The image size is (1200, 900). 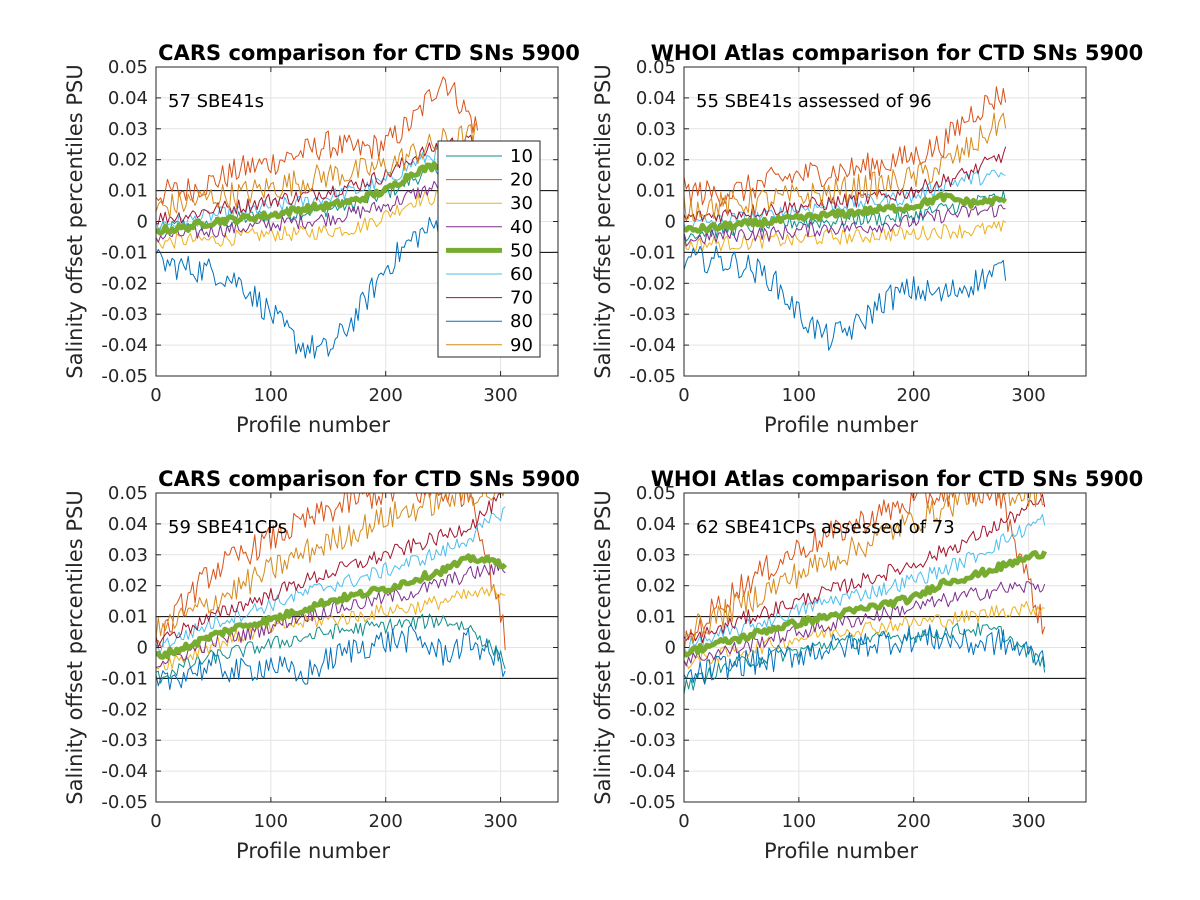 I want to click on legend-label-20: 20, so click(x=521, y=180).